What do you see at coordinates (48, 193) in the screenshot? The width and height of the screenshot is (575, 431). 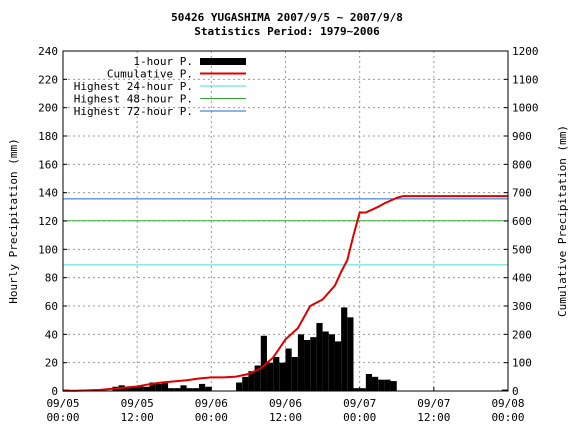 I see `y-tick-label-left: 140` at bounding box center [48, 193].